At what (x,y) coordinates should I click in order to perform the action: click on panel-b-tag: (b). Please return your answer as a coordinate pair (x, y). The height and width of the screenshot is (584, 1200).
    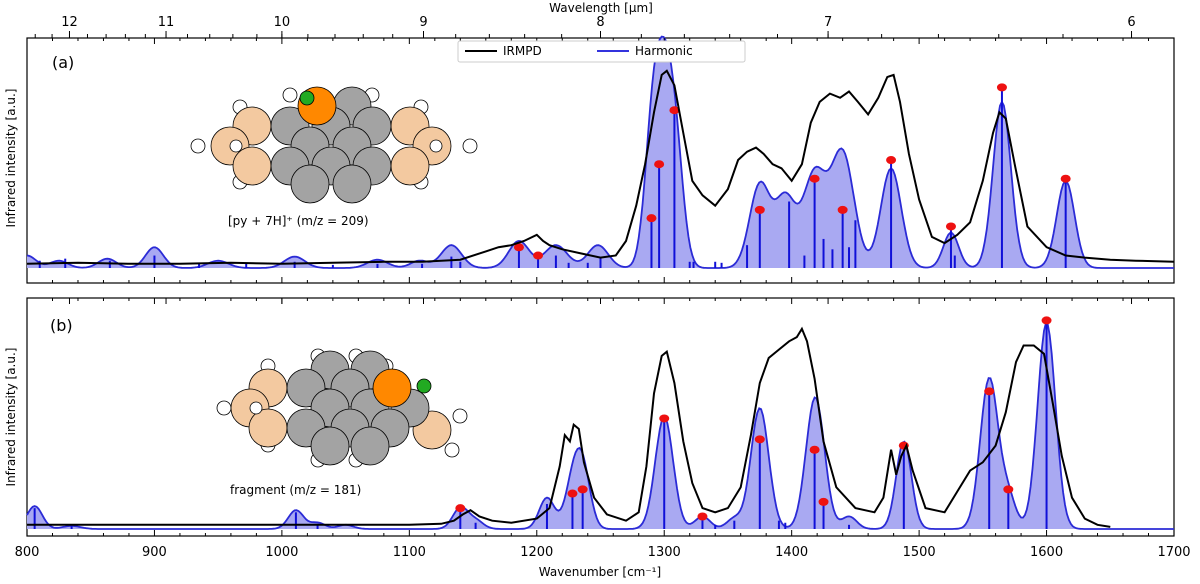
    Looking at the image, I should click on (61, 325).